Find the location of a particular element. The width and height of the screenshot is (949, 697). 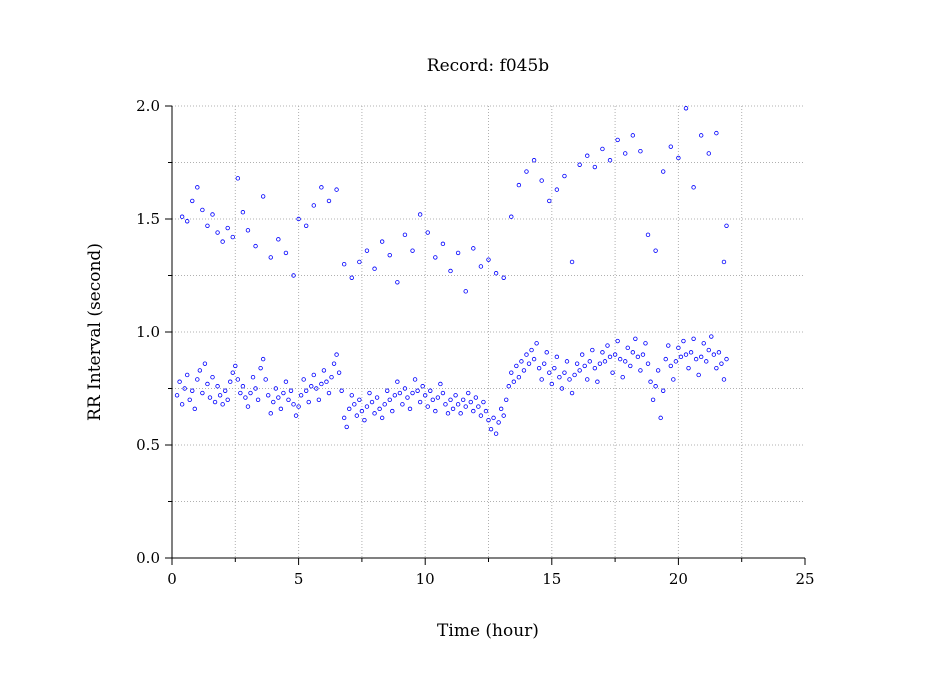

x-tick-label: 10 is located at coordinates (425, 579).